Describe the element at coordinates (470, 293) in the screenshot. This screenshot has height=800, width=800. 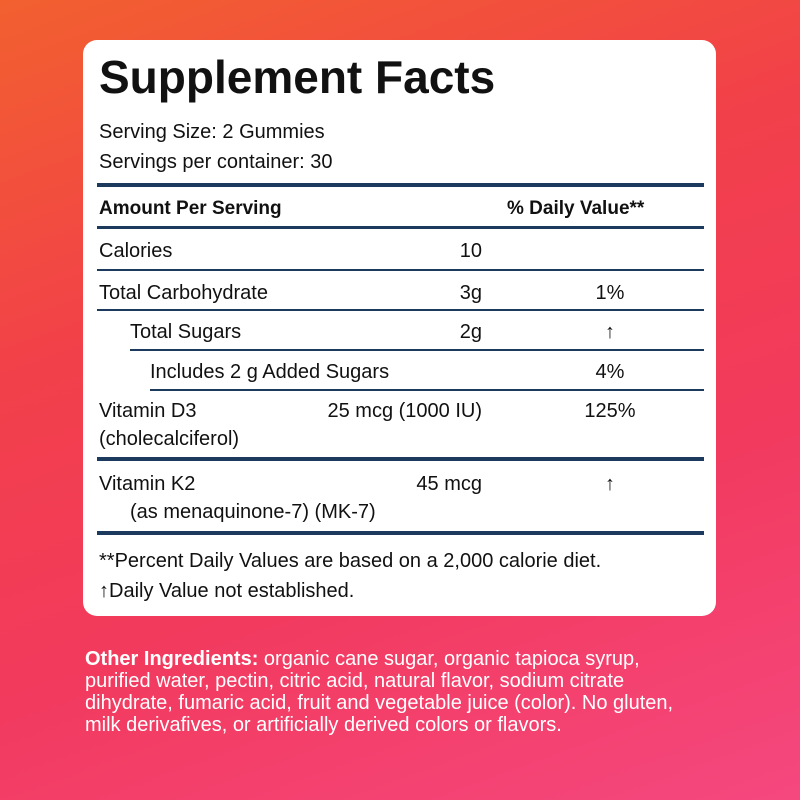
I see `row-amount: 3g` at that location.